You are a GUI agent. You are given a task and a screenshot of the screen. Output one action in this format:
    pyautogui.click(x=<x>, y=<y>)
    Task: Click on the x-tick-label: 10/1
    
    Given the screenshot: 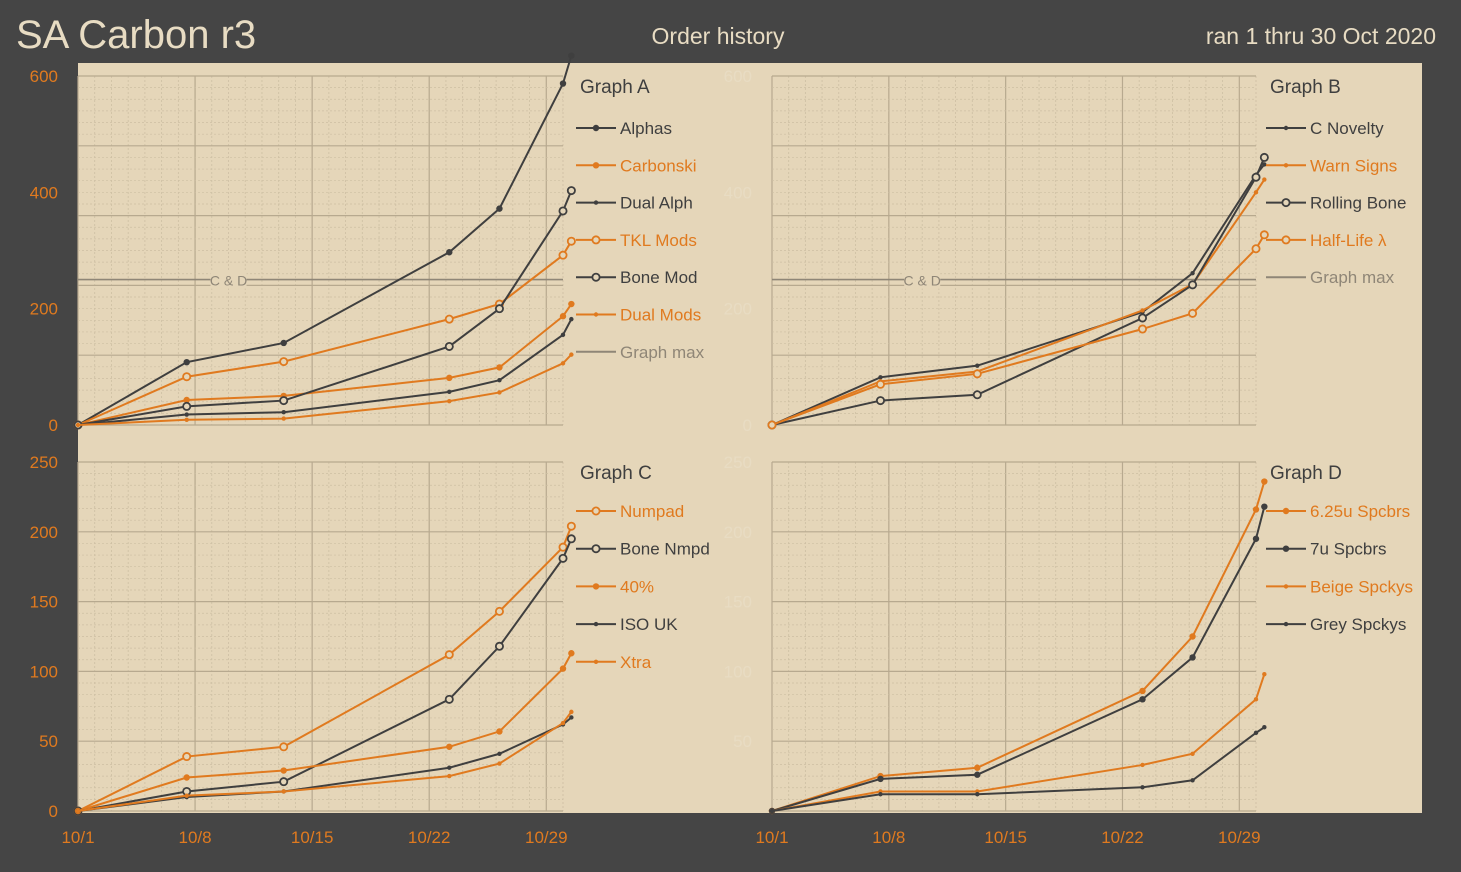 What is the action you would take?
    pyautogui.click(x=77, y=837)
    